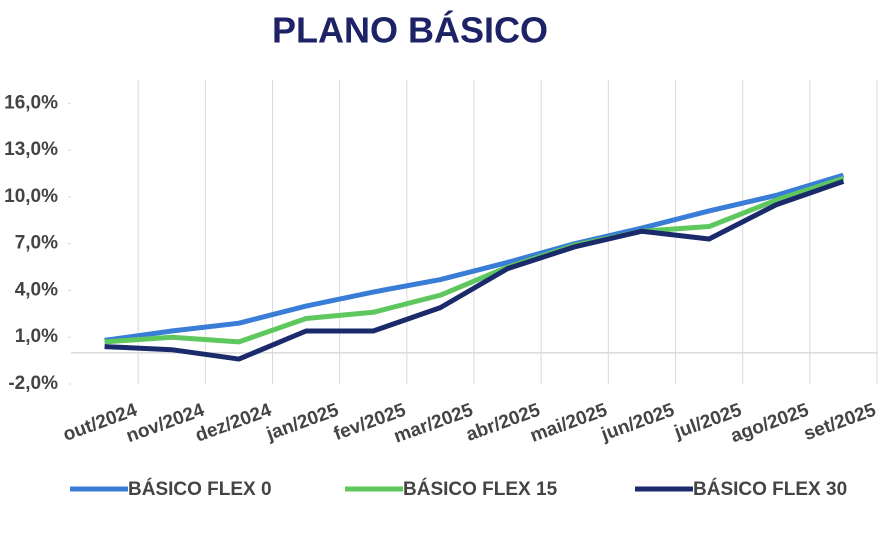  What do you see at coordinates (31, 102) in the screenshot?
I see `y-tick-label: 16,0%` at bounding box center [31, 102].